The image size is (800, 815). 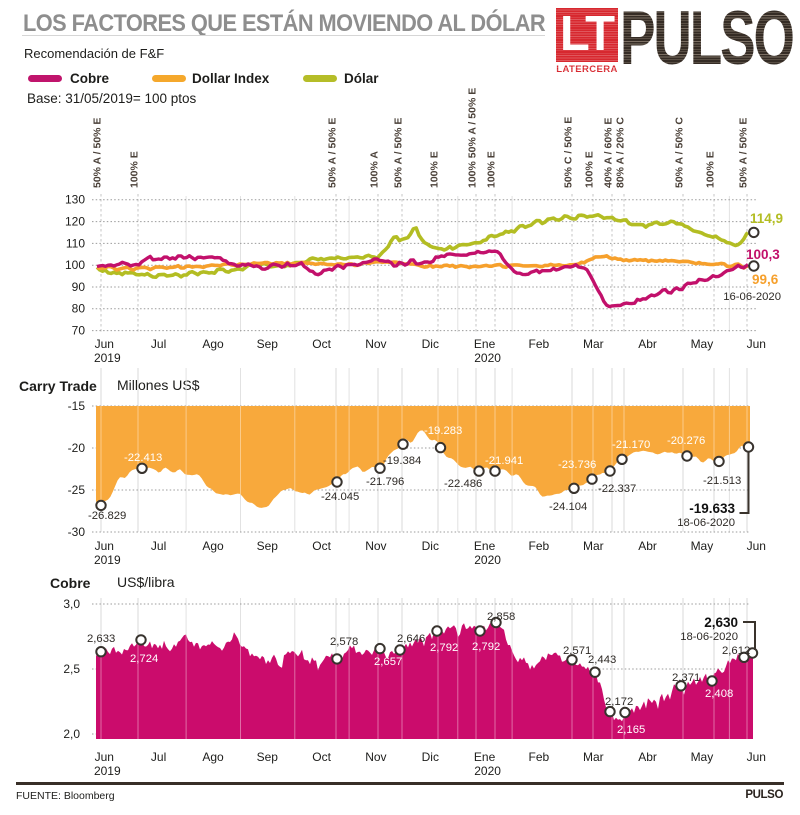 What do you see at coordinates (617, 489) in the screenshot?
I see `svg-text: -22.337` at bounding box center [617, 489].